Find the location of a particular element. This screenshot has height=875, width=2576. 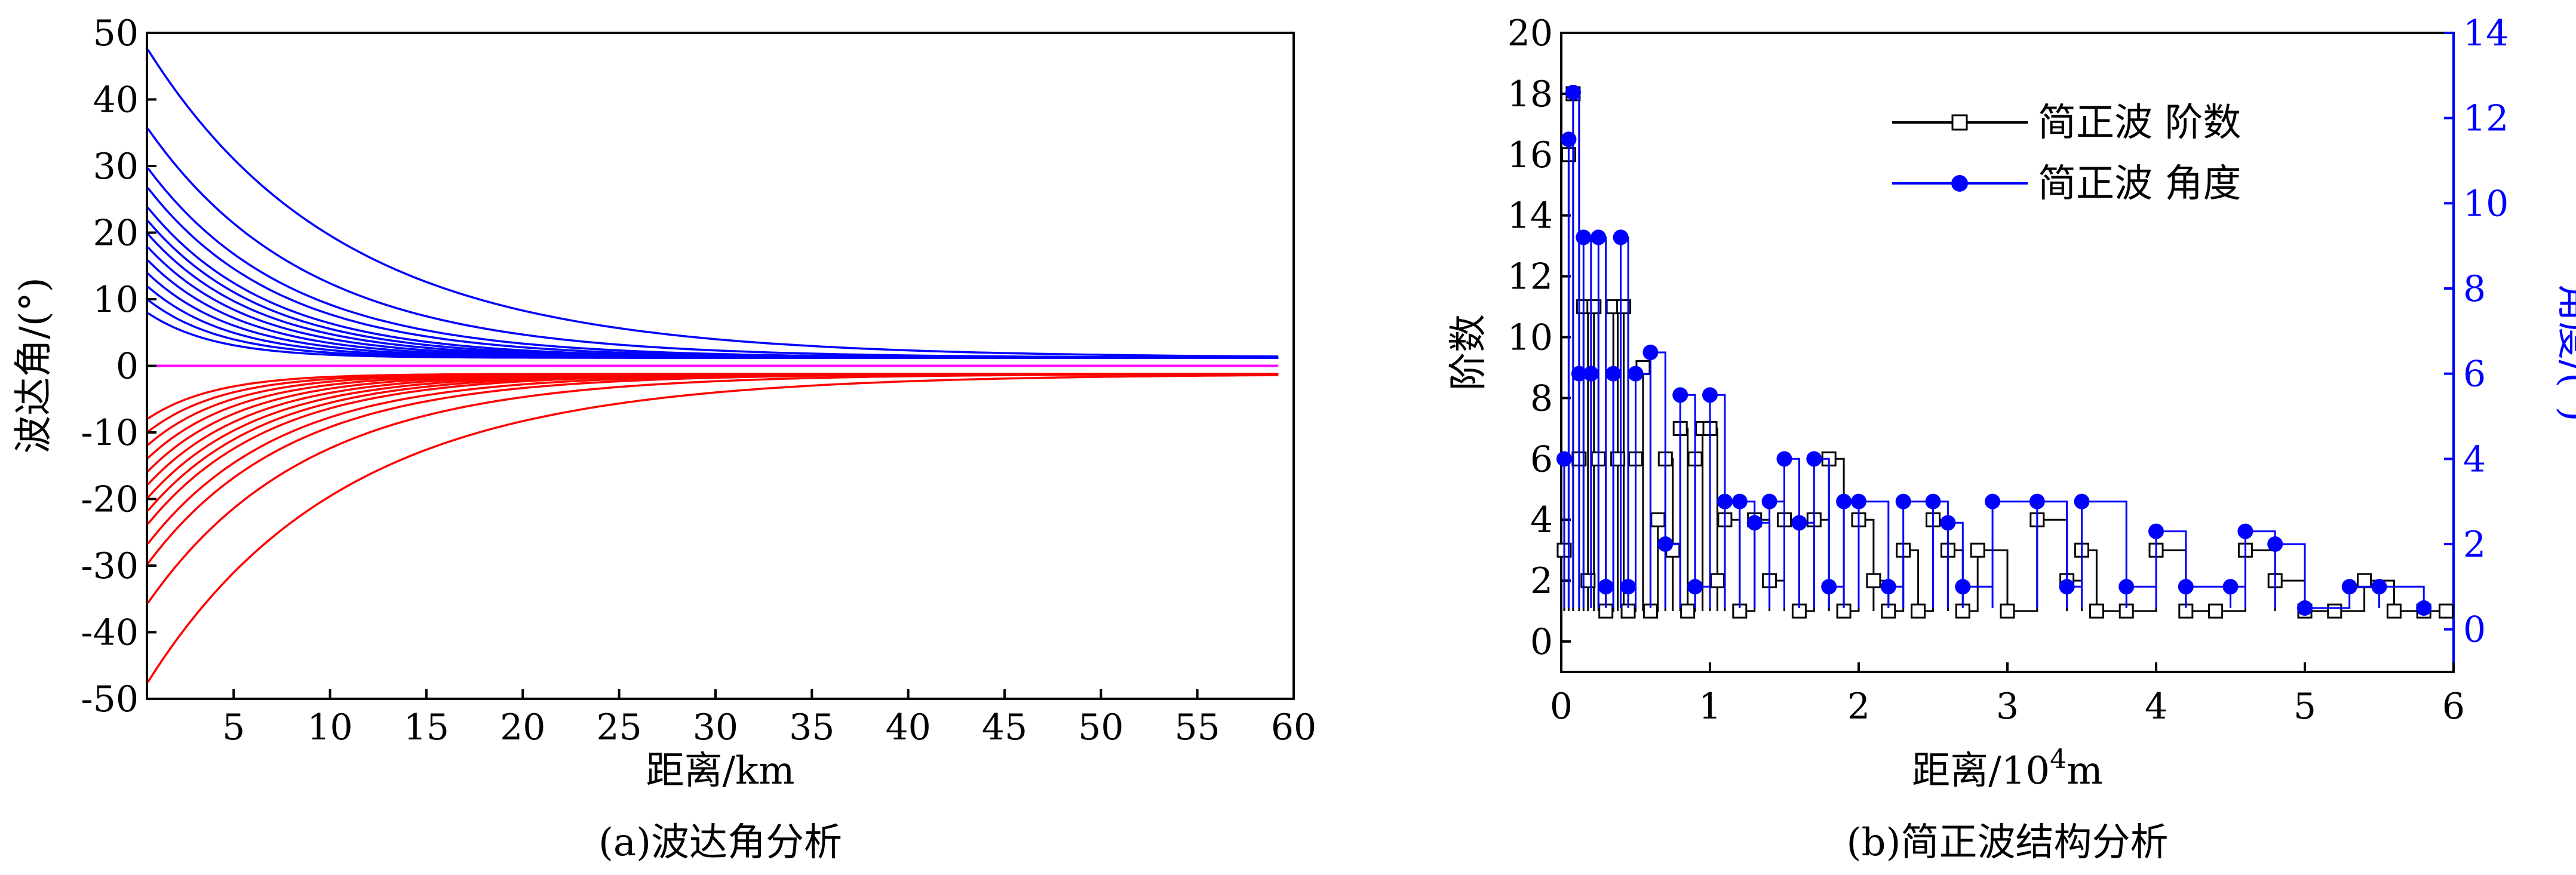

x-tick-label: 50 is located at coordinates (1100, 727).